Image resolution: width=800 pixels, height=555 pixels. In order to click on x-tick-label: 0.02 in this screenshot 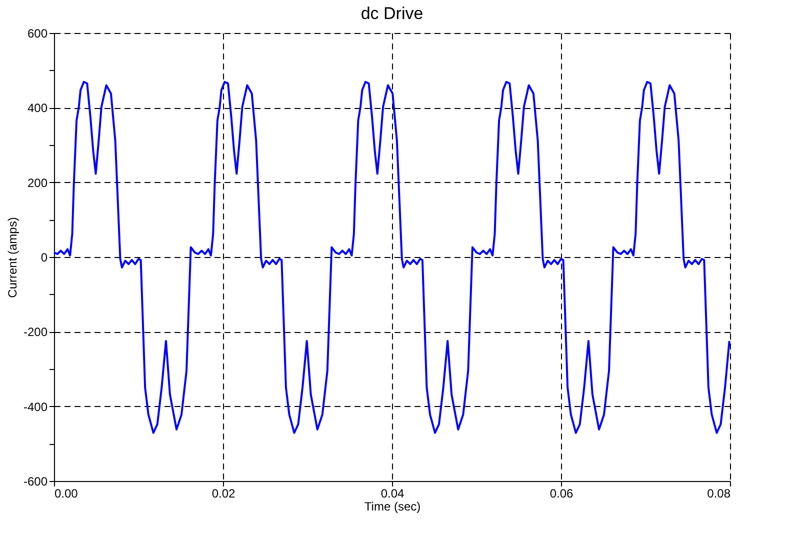, I will do `click(224, 493)`.